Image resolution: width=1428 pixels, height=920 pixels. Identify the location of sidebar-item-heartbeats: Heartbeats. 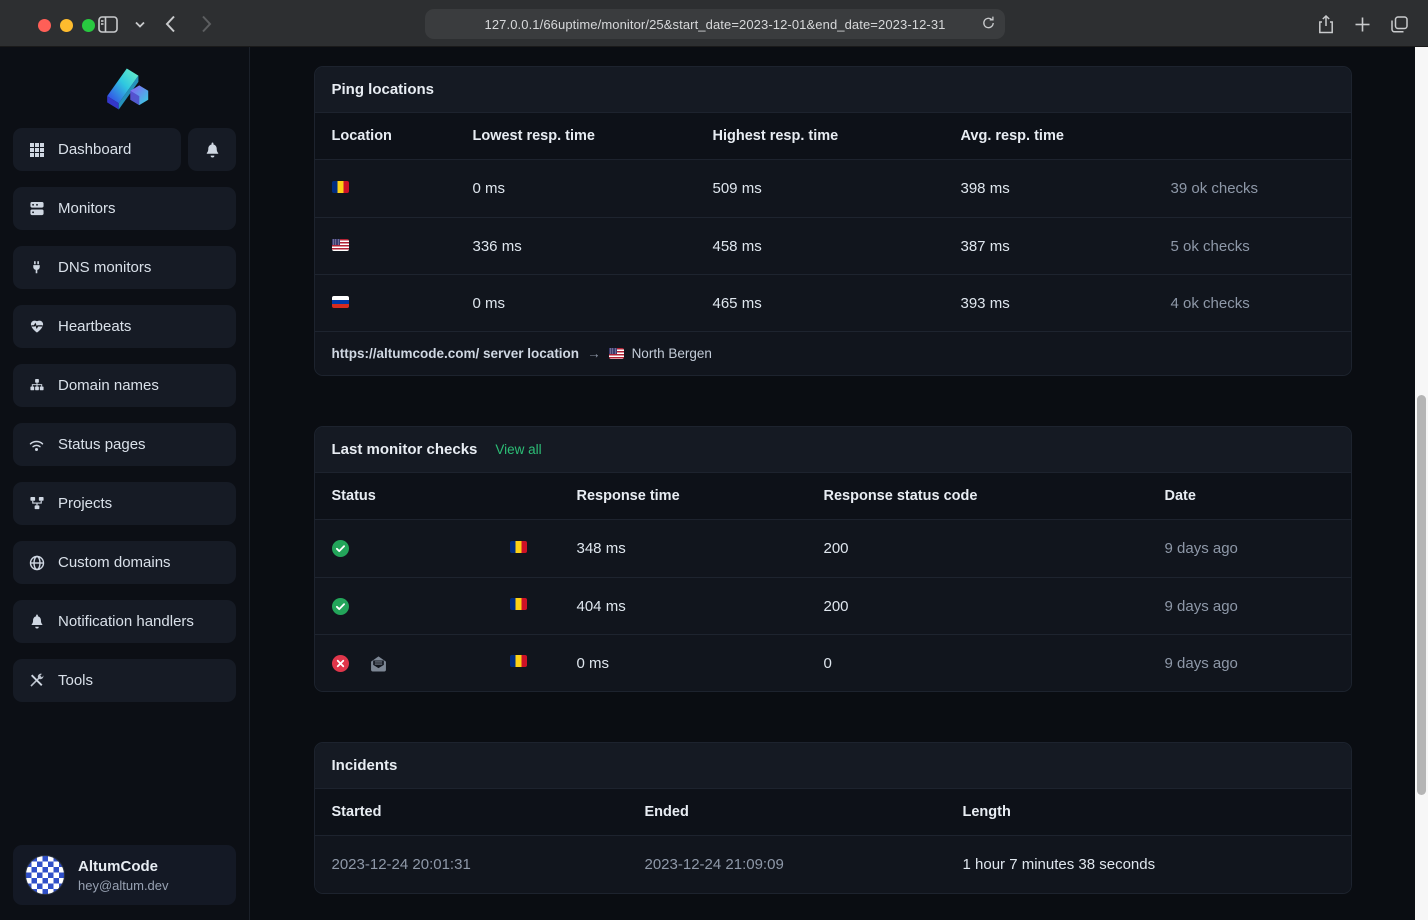
(124, 326).